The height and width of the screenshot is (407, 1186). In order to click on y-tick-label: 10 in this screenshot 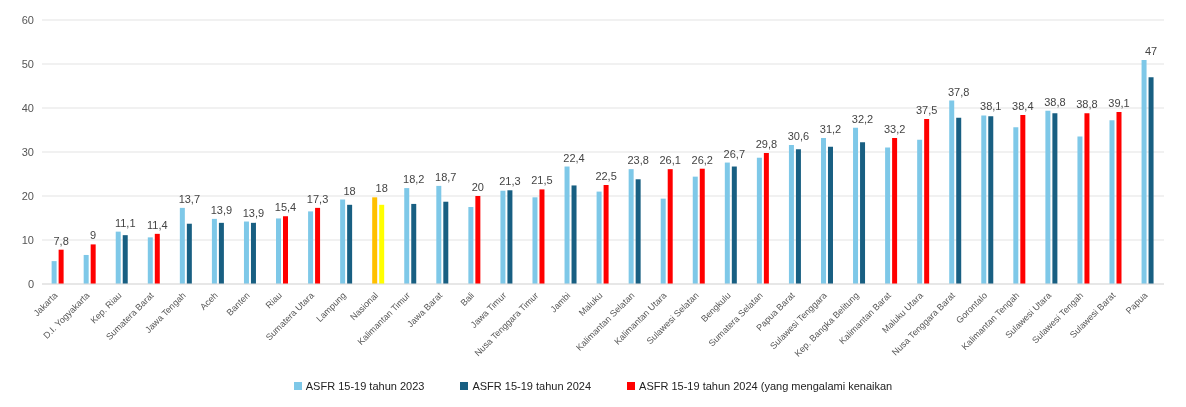, I will do `click(27, 239)`.